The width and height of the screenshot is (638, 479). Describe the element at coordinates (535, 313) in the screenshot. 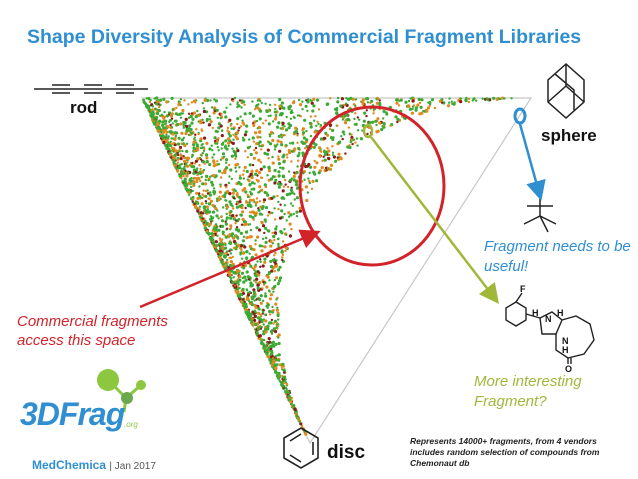

I see `structure-label-h1: H` at that location.